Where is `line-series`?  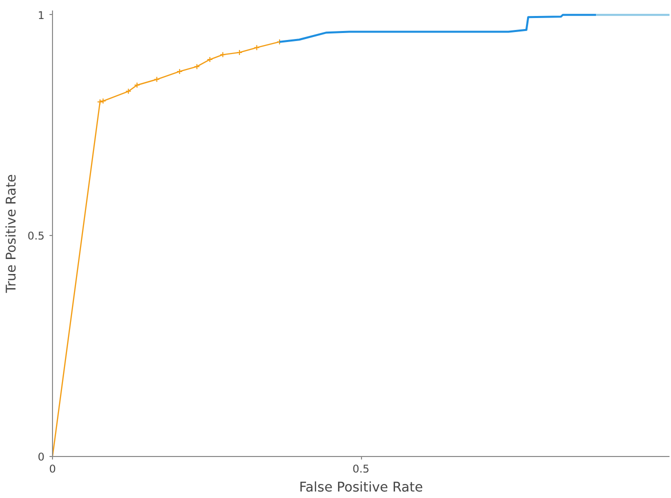
line-series is located at coordinates (438, 28).